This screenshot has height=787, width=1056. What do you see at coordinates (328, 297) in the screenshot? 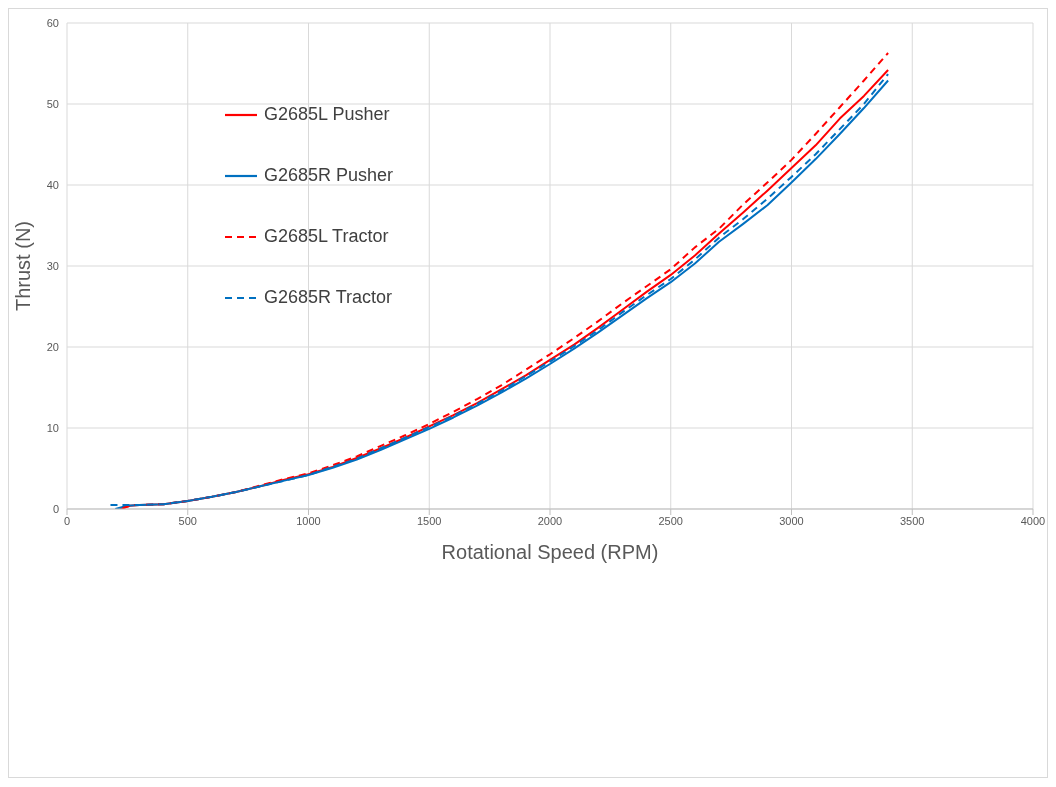
I see `legend-label: G2685R Tractor` at bounding box center [328, 297].